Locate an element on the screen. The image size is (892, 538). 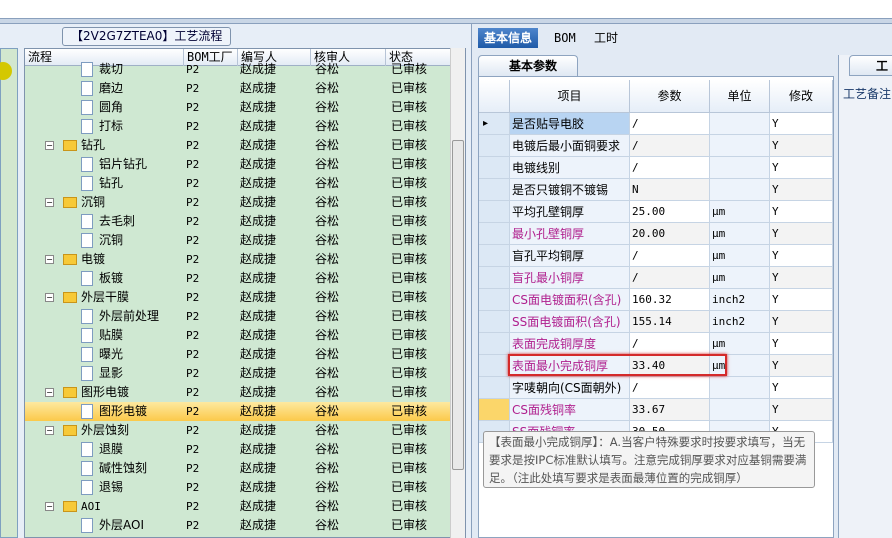
col-header-modify: 修改 is located at coordinates (801, 96).